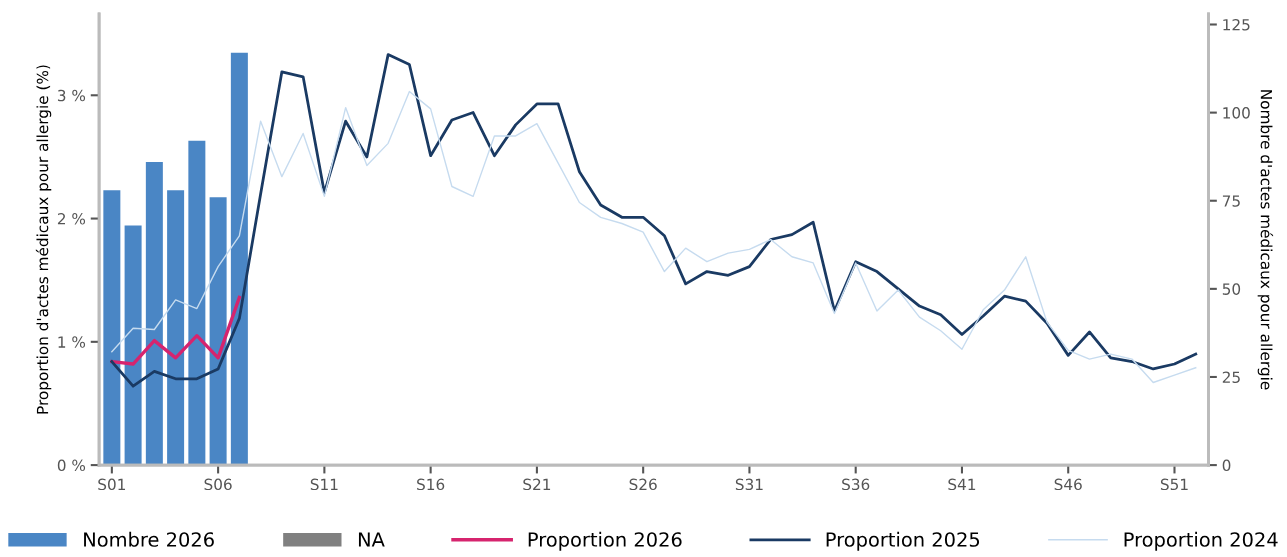 Image resolution: width=1287 pixels, height=557 pixels. Describe the element at coordinates (1231, 201) in the screenshot. I see `y2-tick-label: 75` at that location.